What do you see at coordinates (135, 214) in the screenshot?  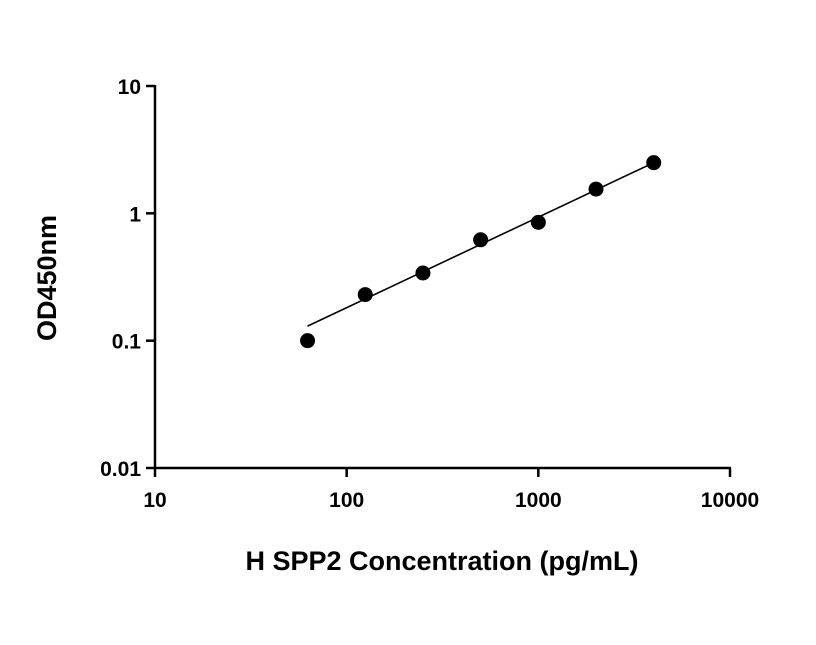 I see `y-tick-label: 1` at bounding box center [135, 214].